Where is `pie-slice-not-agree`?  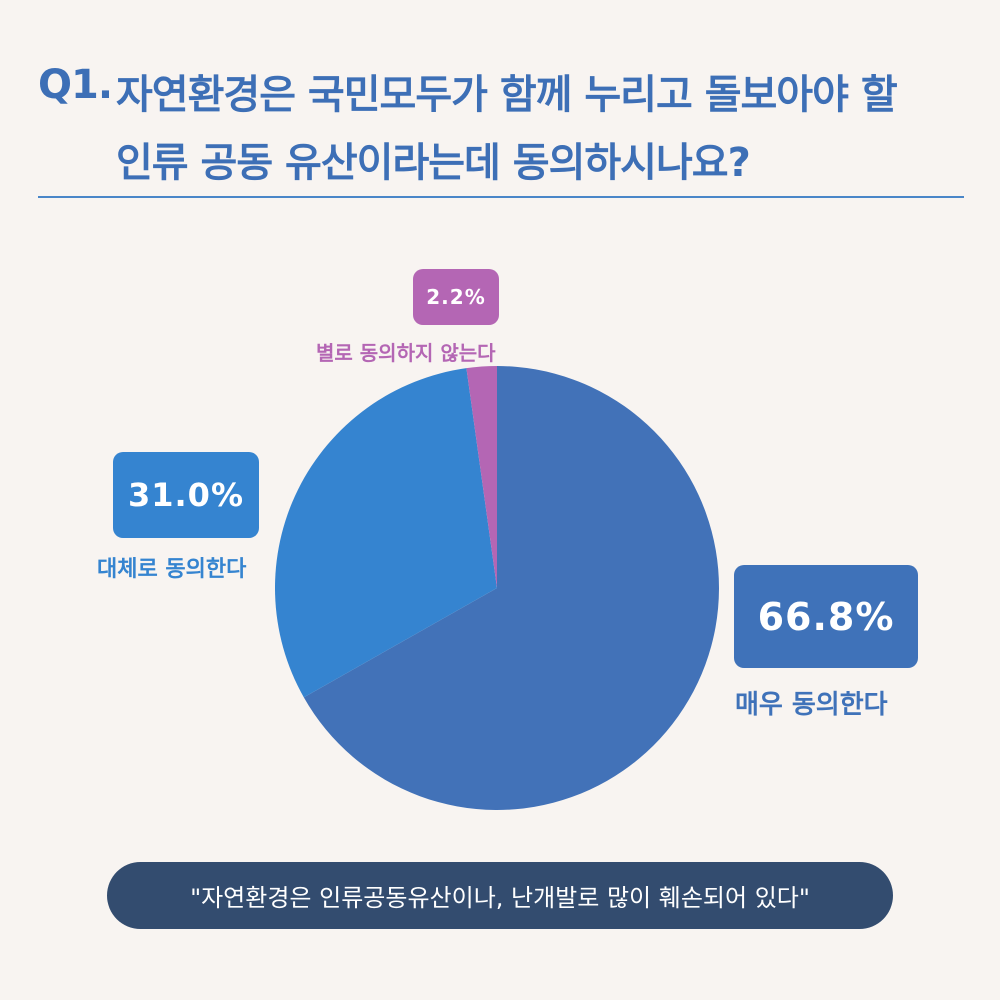 pie-slice-not-agree is located at coordinates (481, 477).